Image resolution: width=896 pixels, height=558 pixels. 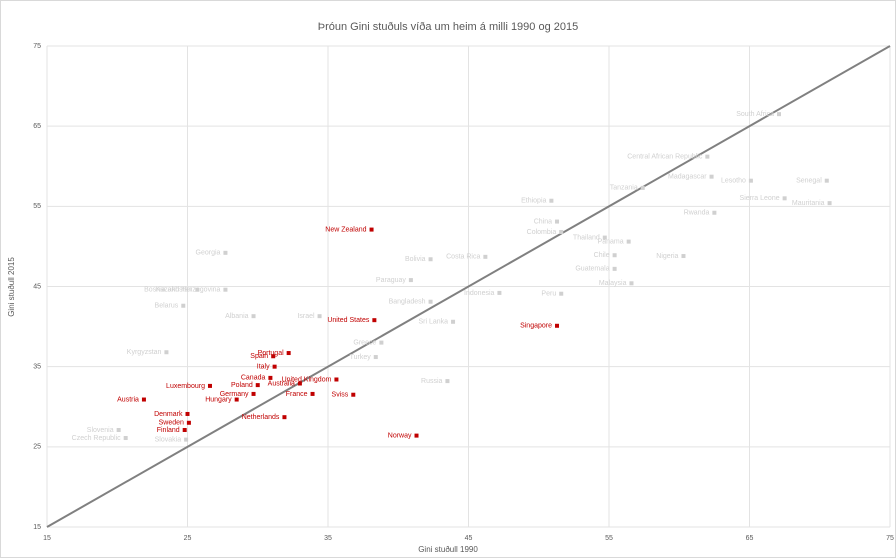 What do you see at coordinates (37, 286) in the screenshot?
I see `y-tick-label: 45` at bounding box center [37, 286].